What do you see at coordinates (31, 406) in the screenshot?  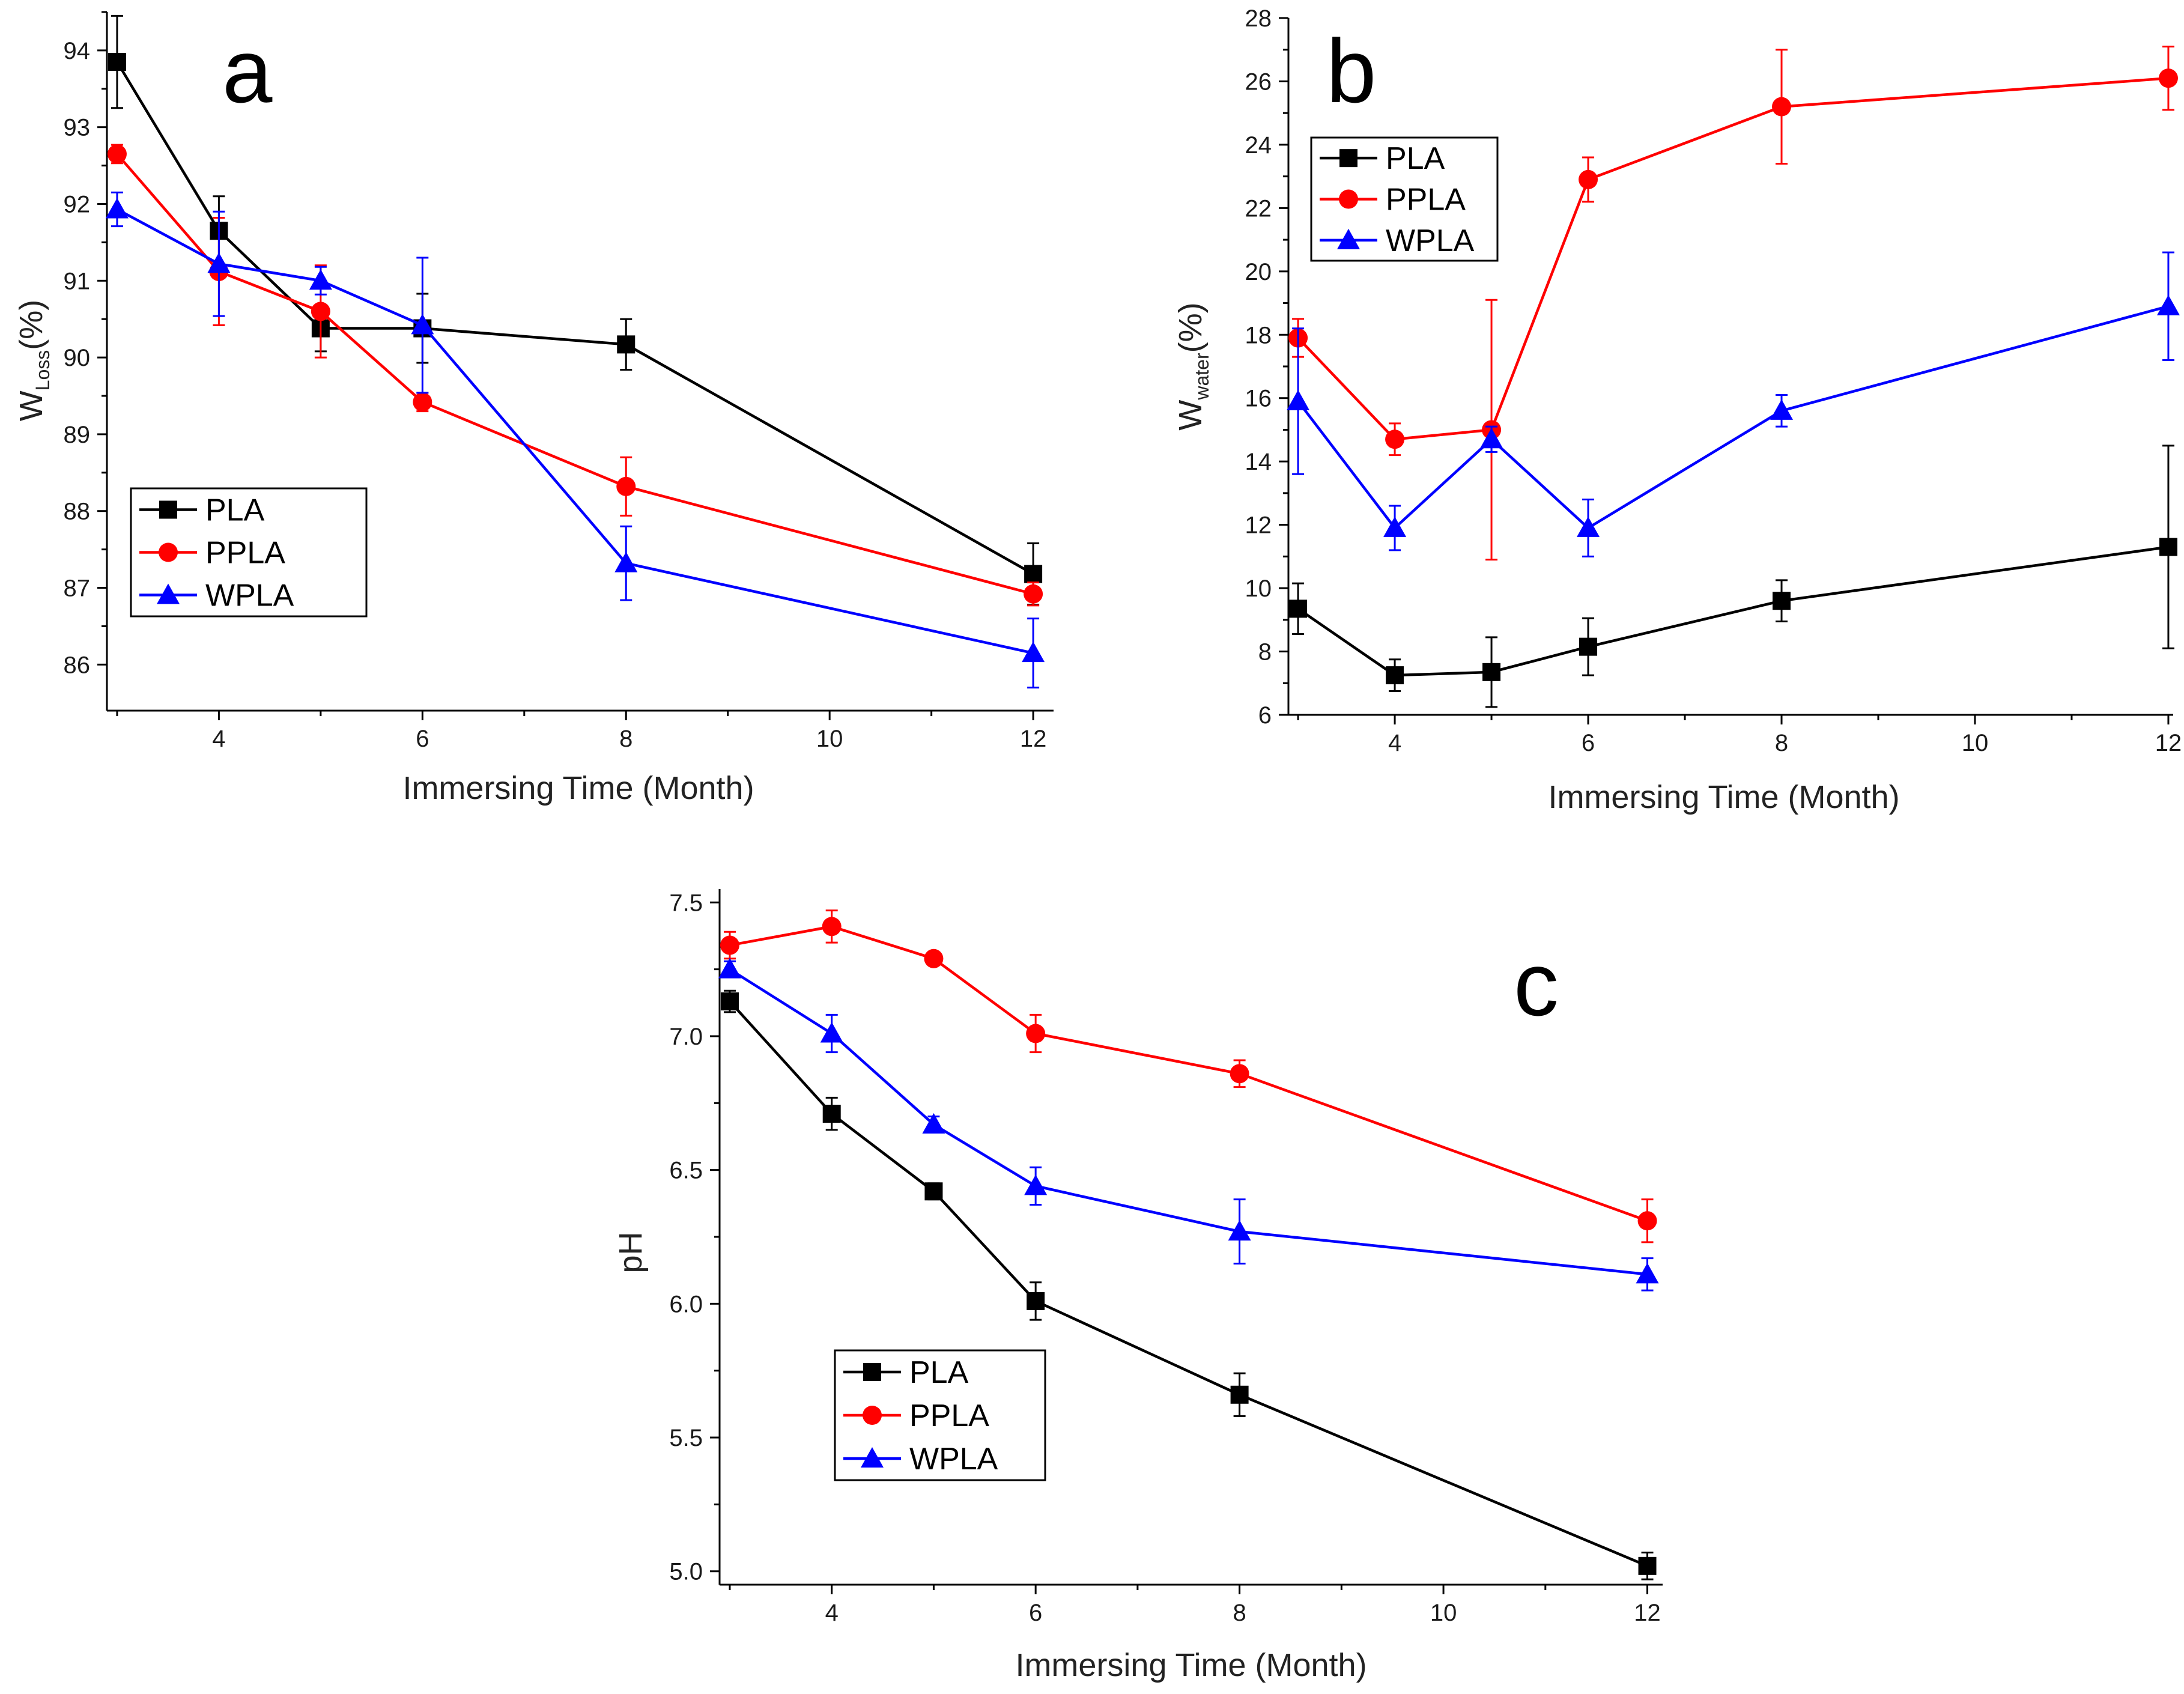 I see `y-axis-title-main: W` at bounding box center [31, 406].